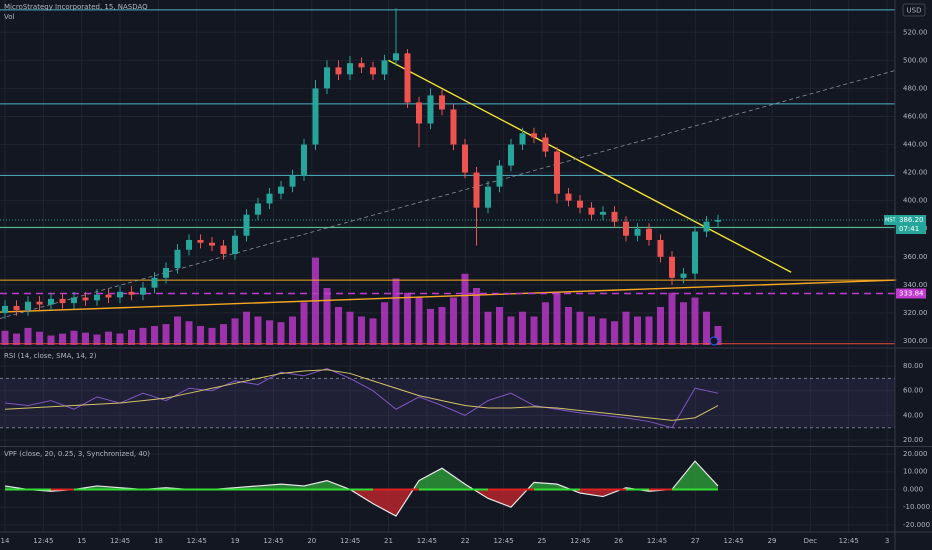 The image size is (932, 550). I want to click on currency-box, so click(914, 10).